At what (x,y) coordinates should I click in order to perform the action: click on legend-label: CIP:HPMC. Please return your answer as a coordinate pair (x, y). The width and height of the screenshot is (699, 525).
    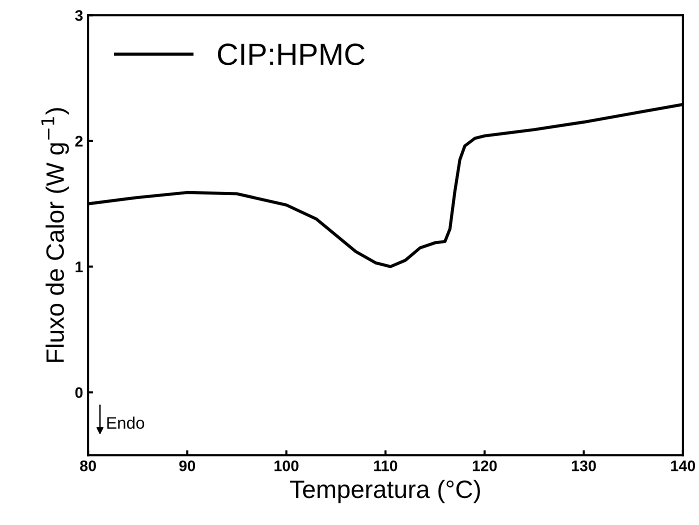
    Looking at the image, I should click on (291, 55).